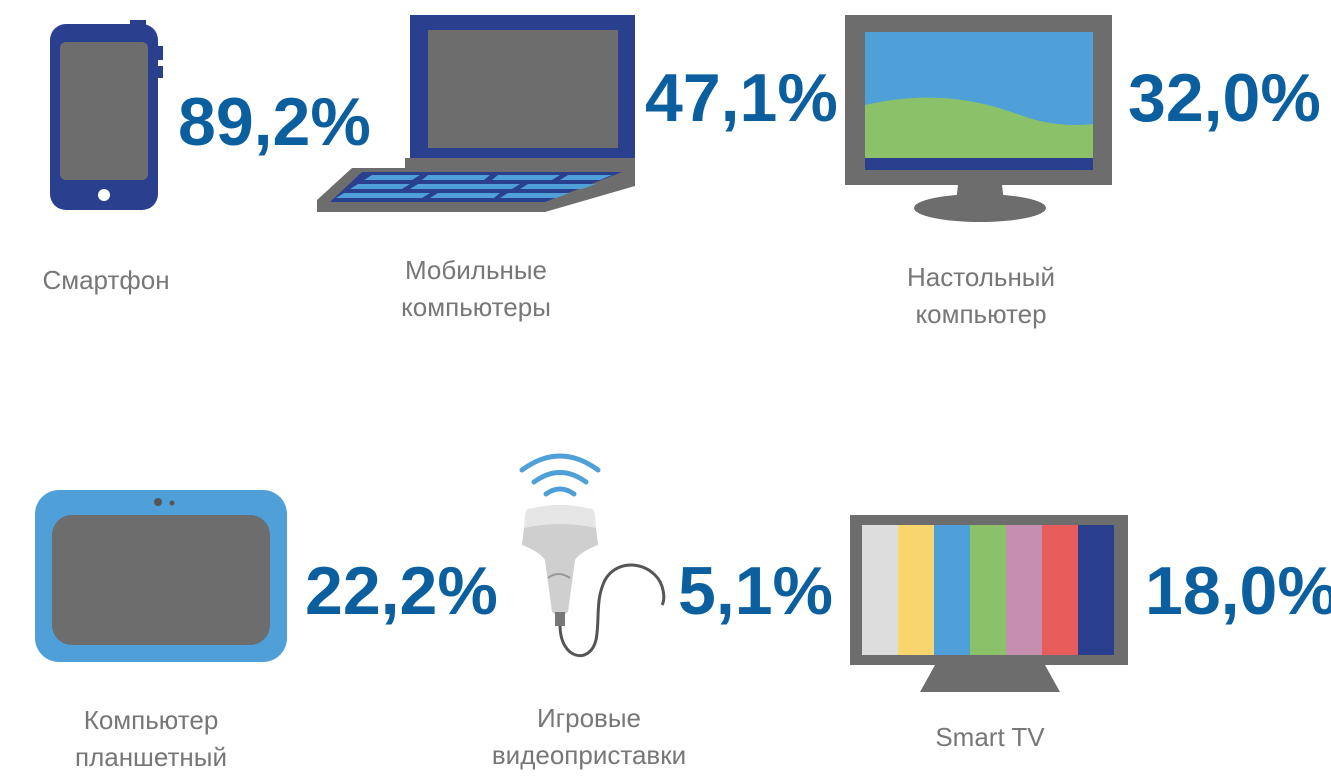 The height and width of the screenshot is (776, 1331). Describe the element at coordinates (476, 113) in the screenshot. I see `laptop-icon` at that location.